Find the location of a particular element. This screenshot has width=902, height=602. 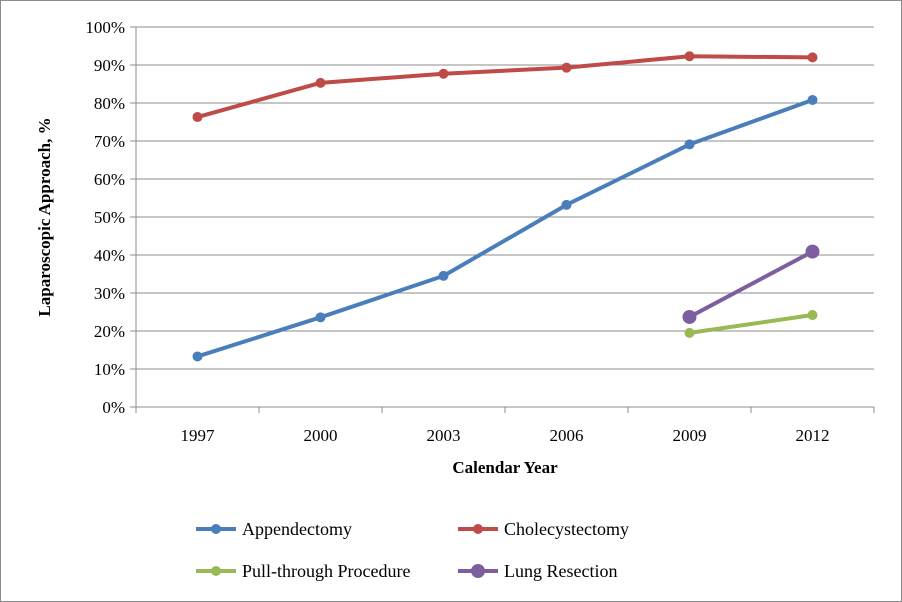

legend-label: Appendectomy is located at coordinates (297, 529).